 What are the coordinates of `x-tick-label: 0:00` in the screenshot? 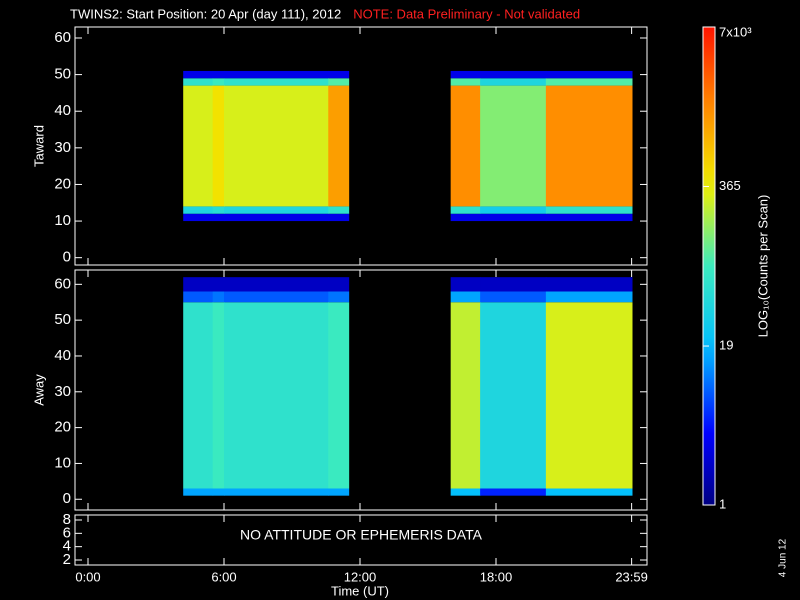 It's located at (87, 576).